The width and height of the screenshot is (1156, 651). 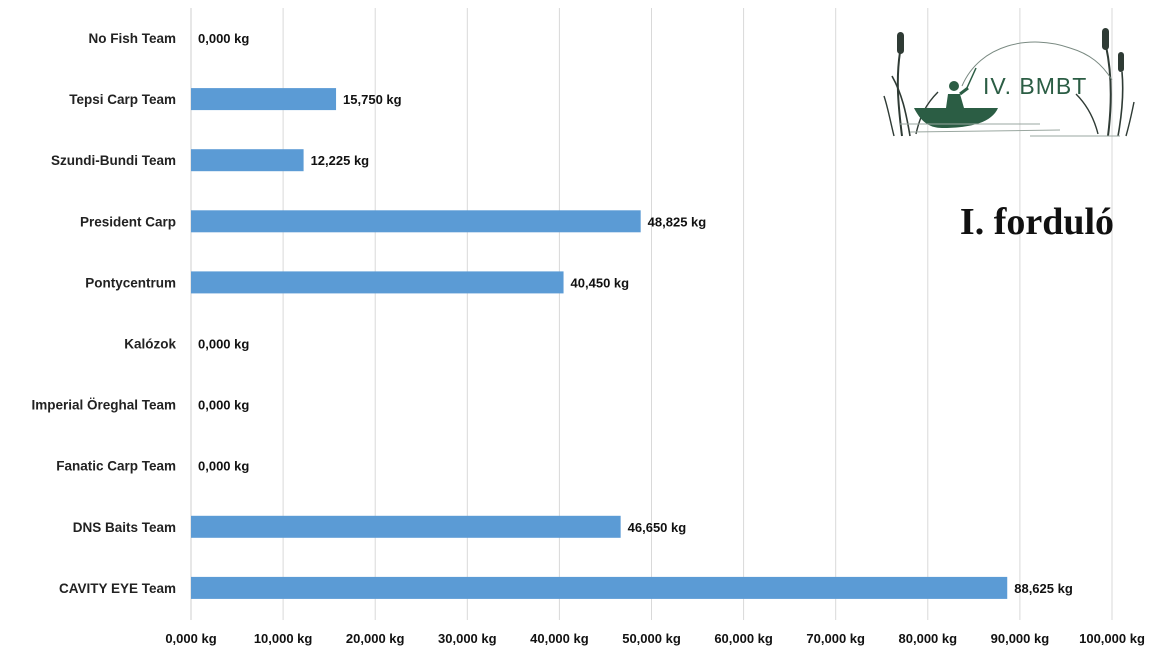 What do you see at coordinates (122, 99) in the screenshot?
I see `category-label: Tepsi Carp Team` at bounding box center [122, 99].